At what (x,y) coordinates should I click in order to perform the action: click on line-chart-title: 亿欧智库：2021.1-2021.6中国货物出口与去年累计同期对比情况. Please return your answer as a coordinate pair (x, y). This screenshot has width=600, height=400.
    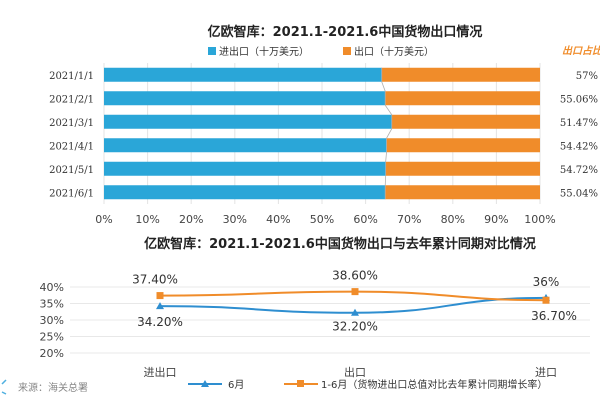
    Looking at the image, I should click on (340, 244).